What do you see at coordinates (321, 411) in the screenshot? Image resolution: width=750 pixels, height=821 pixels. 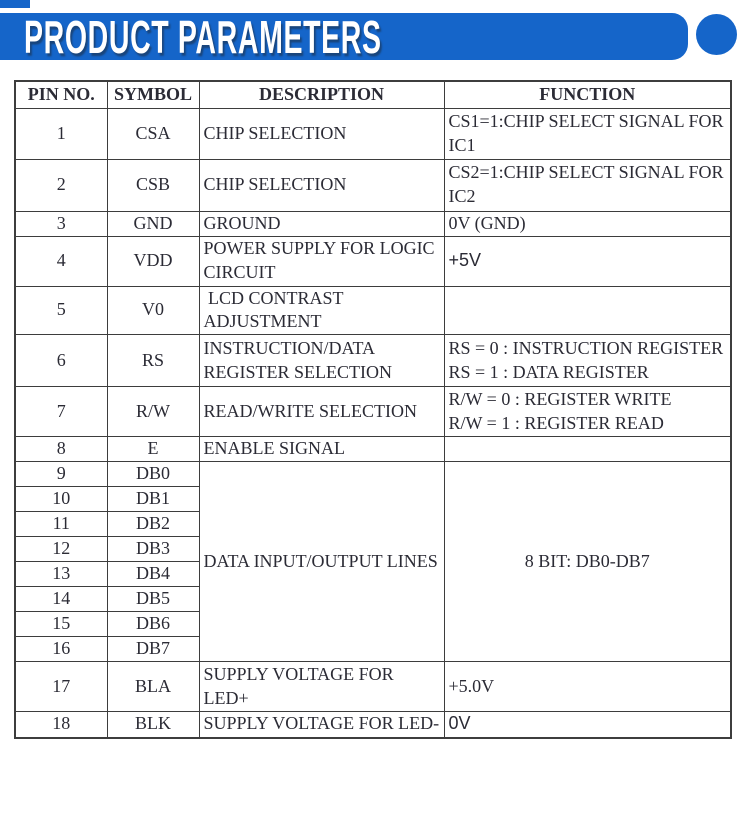 I see `description-cell: READ/WRITE SELECTION` at bounding box center [321, 411].